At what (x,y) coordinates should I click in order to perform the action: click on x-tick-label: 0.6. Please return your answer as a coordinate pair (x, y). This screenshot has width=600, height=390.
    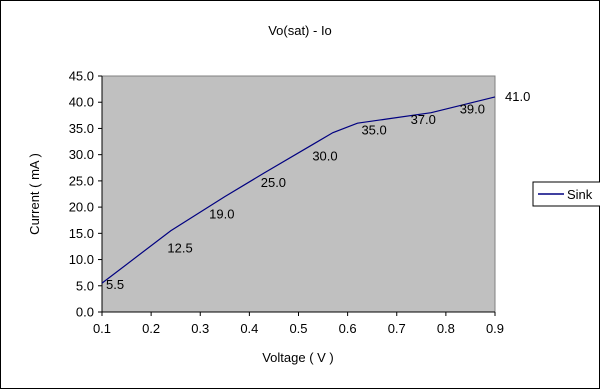
    Looking at the image, I should click on (348, 328).